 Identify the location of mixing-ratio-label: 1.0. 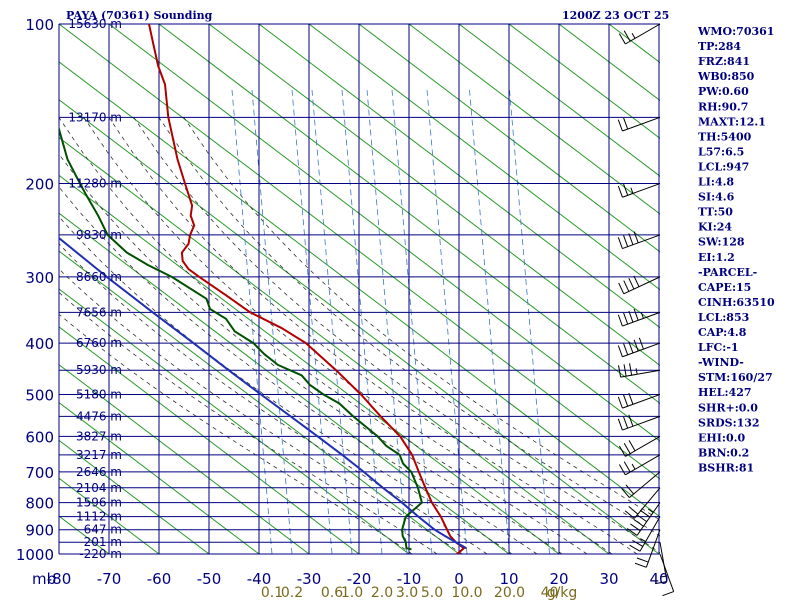
(352, 592).